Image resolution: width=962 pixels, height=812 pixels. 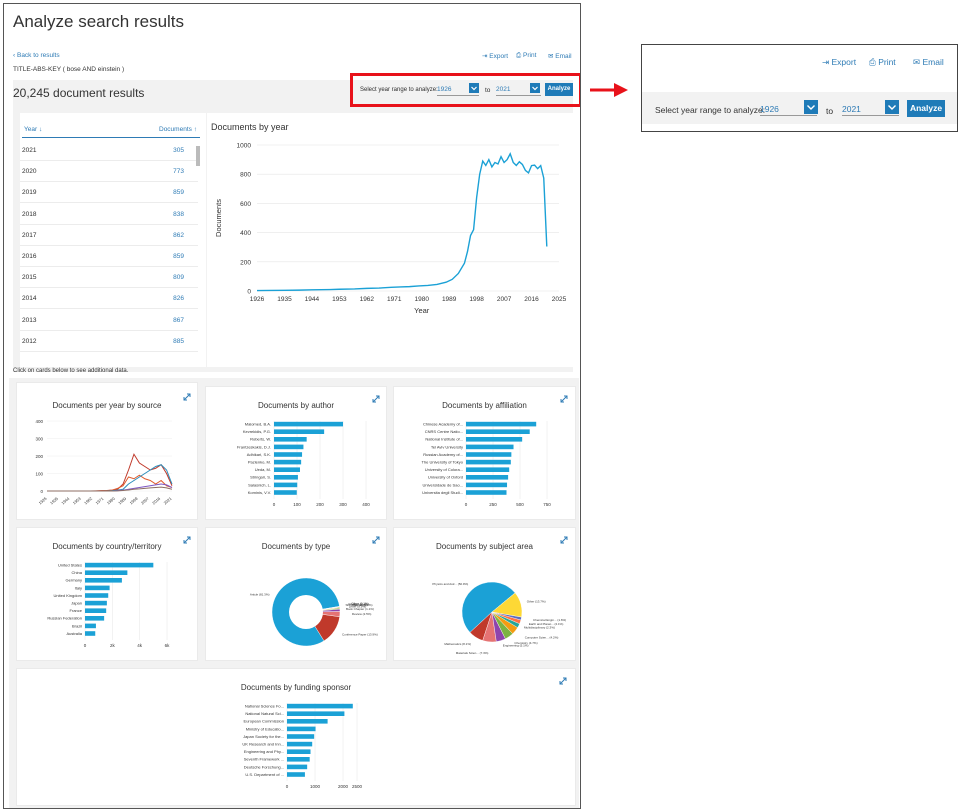 What do you see at coordinates (198, 156) in the screenshot?
I see `table-scrollbar` at bounding box center [198, 156].